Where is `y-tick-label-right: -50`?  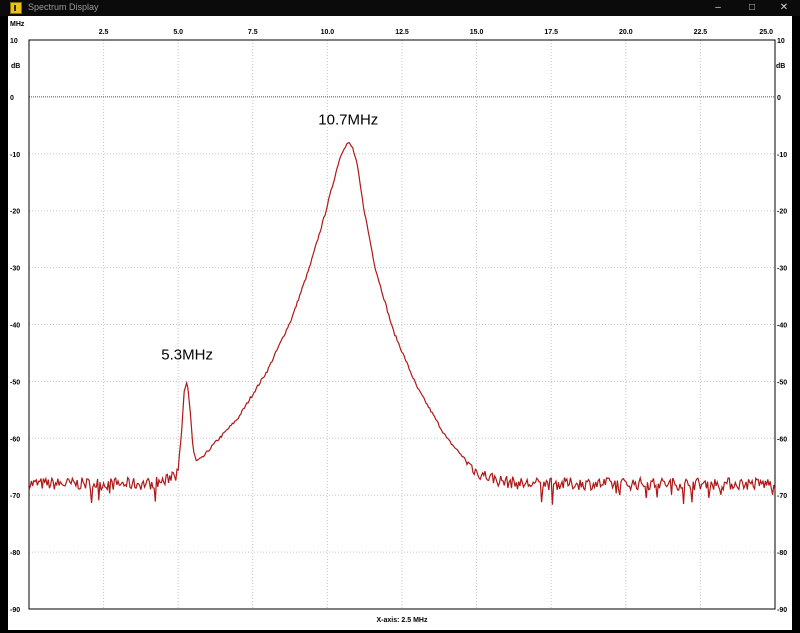 y-tick-label-right: -50 is located at coordinates (782, 382).